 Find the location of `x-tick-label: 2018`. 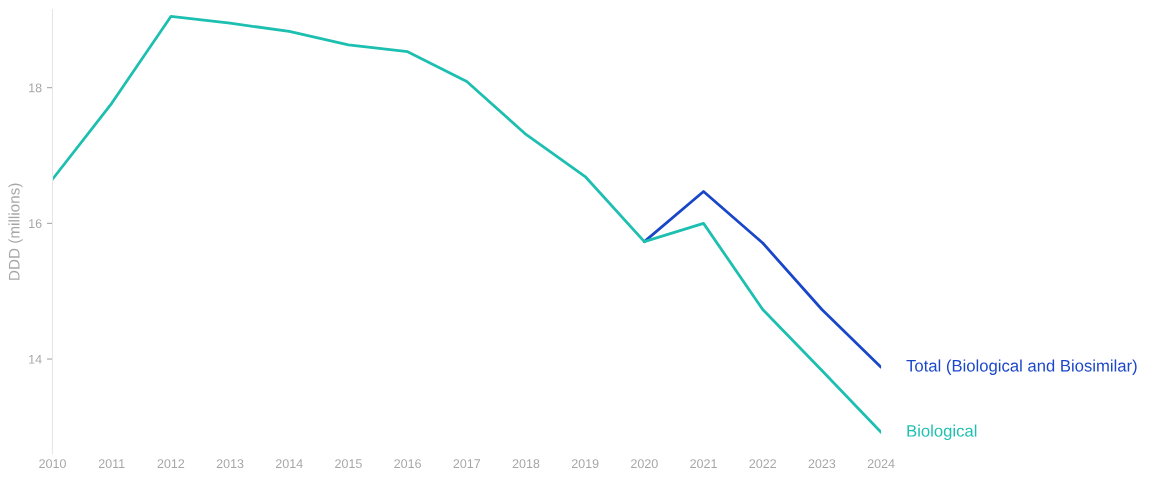

x-tick-label: 2018 is located at coordinates (526, 464).